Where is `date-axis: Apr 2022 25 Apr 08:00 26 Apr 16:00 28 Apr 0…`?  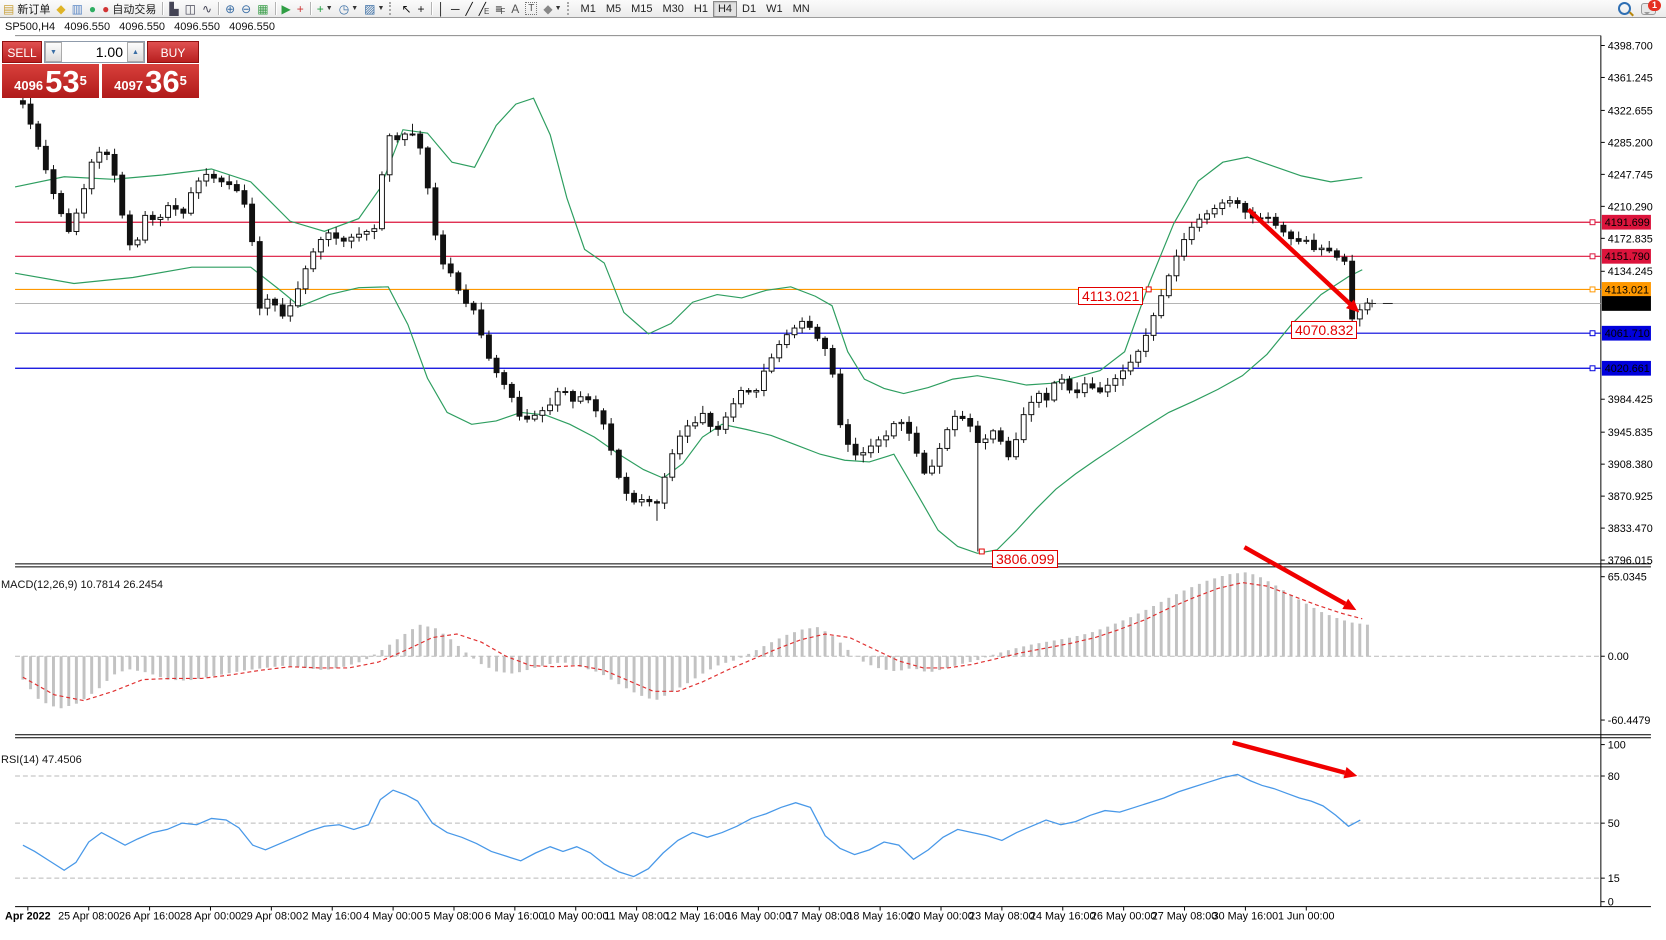 date-axis: Apr 2022 25 Apr 08:00 26 Apr 16:00 28 Apr 0… is located at coordinates (670, 914).